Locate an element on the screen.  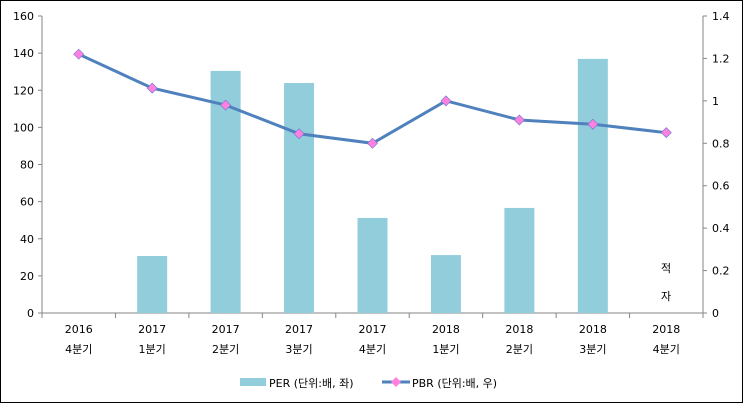
left-tick-label: 140 is located at coordinates (23, 53).